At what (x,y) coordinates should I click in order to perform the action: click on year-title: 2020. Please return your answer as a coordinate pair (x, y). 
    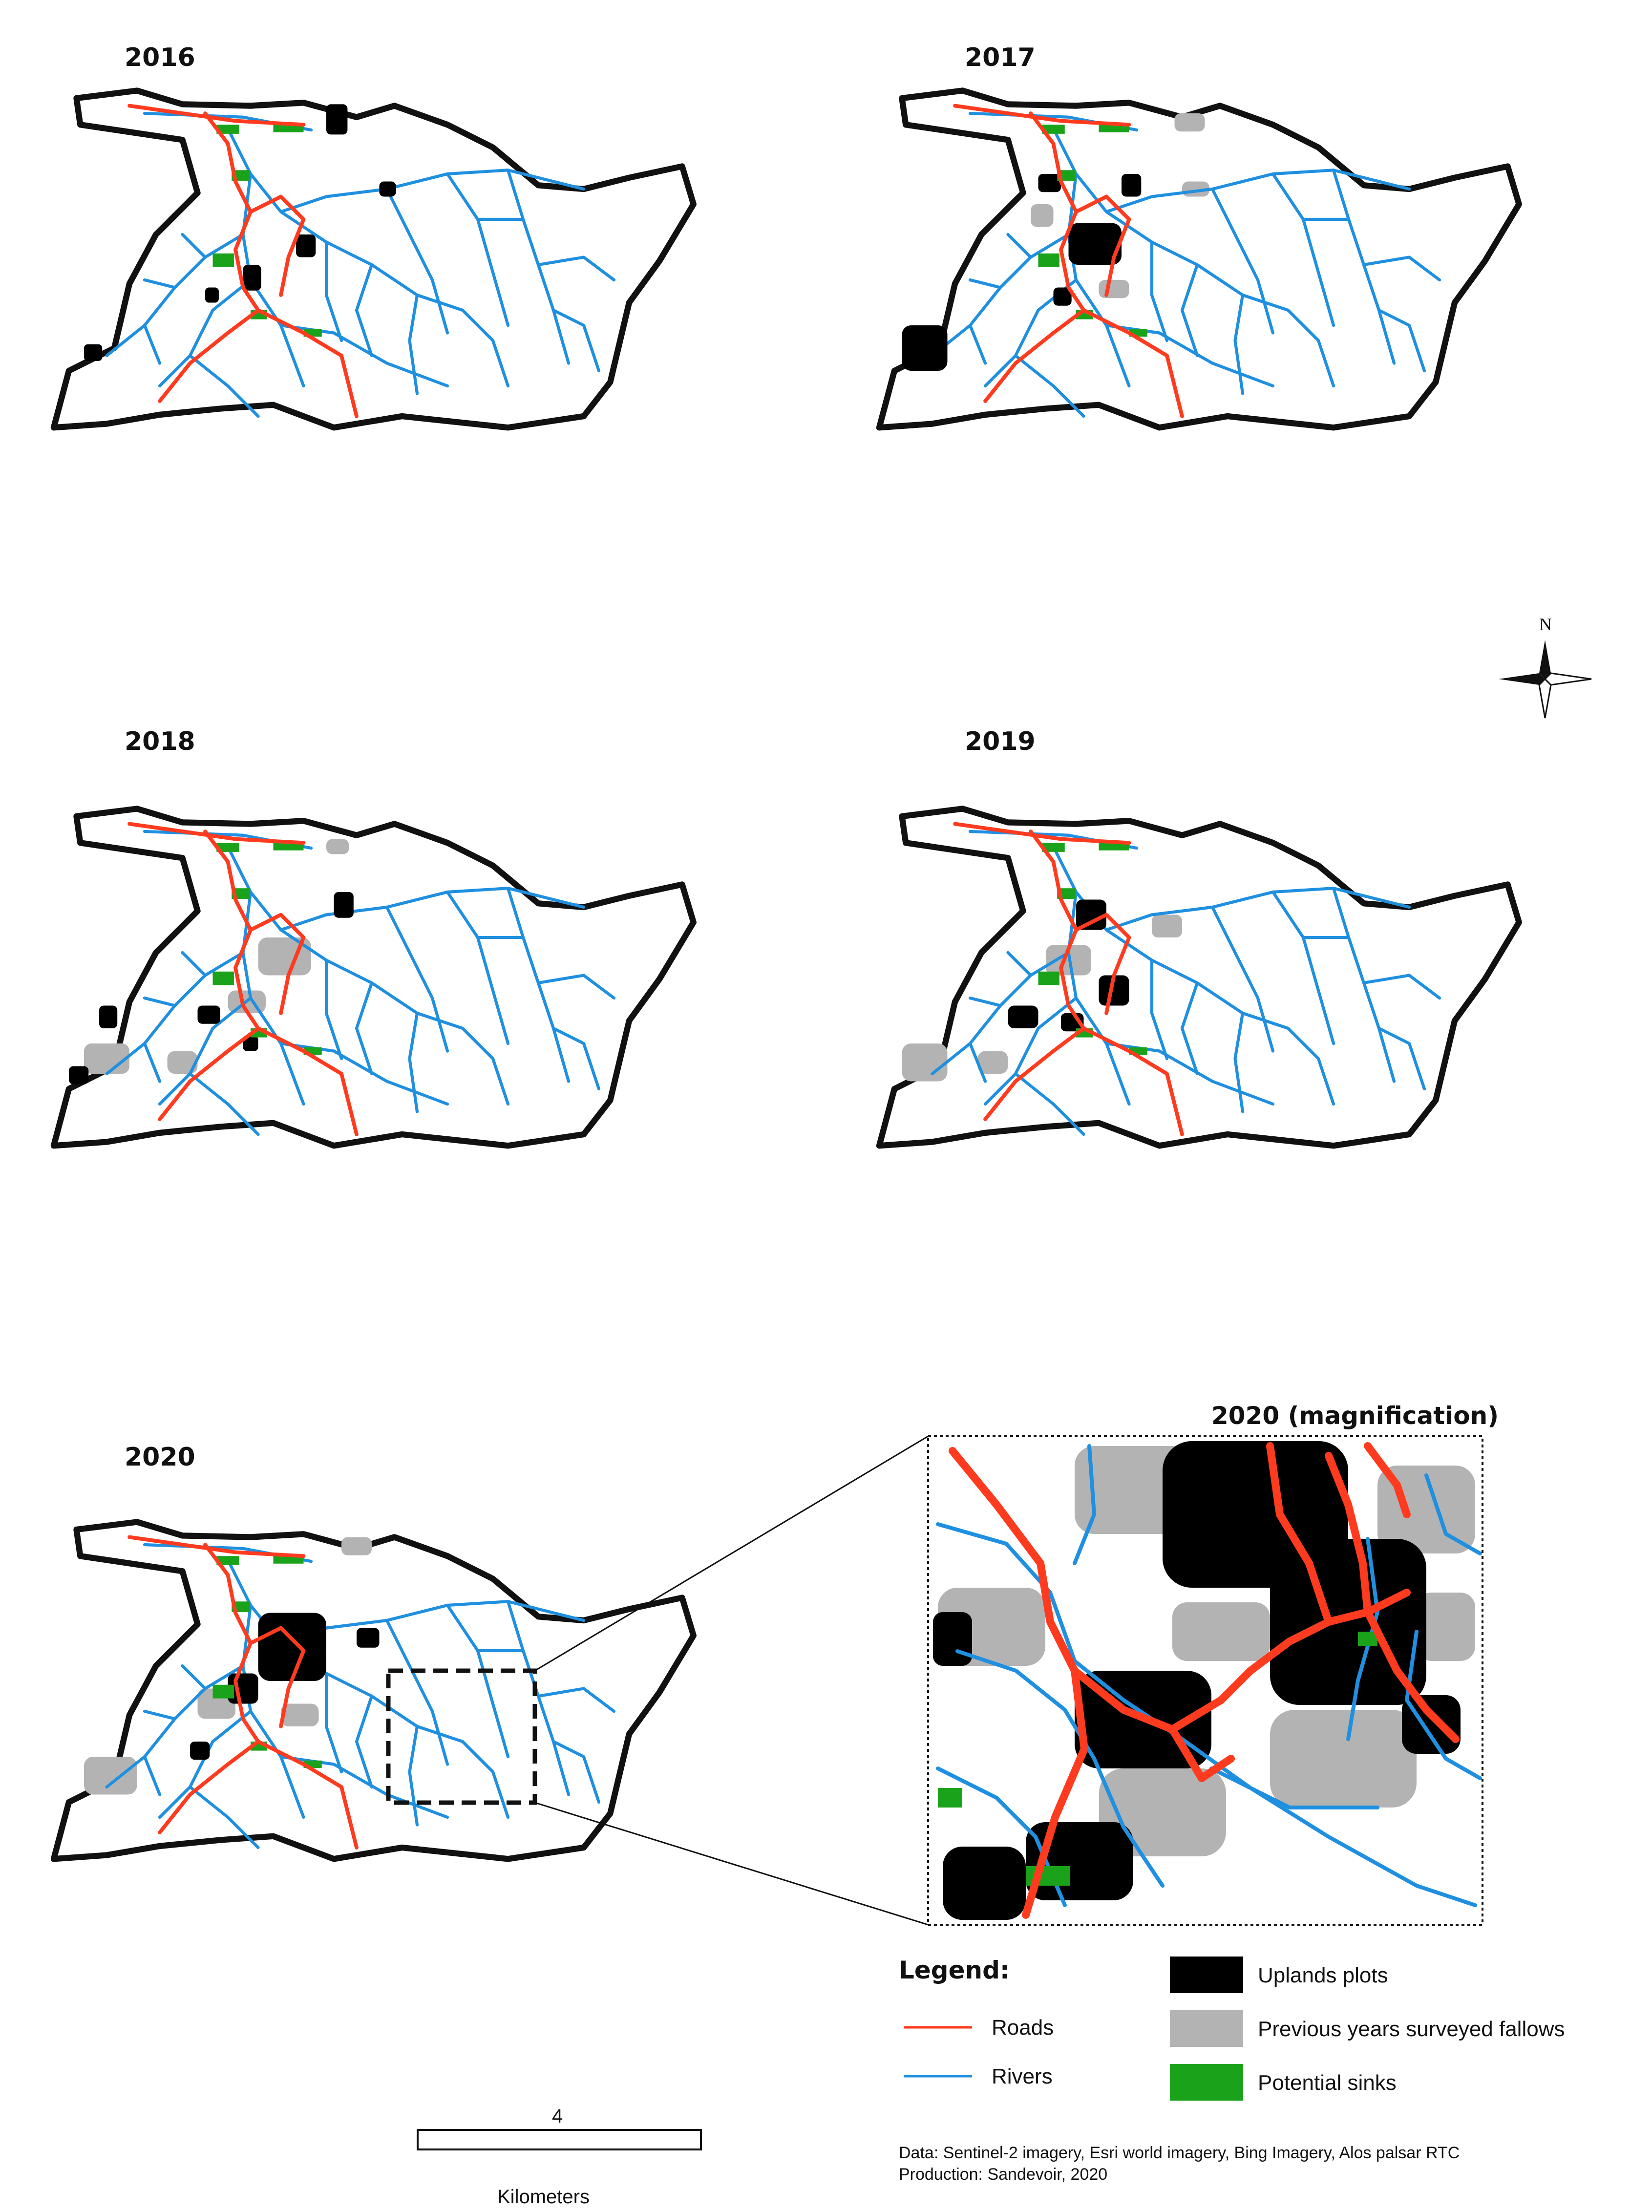
    Looking at the image, I should click on (160, 1458).